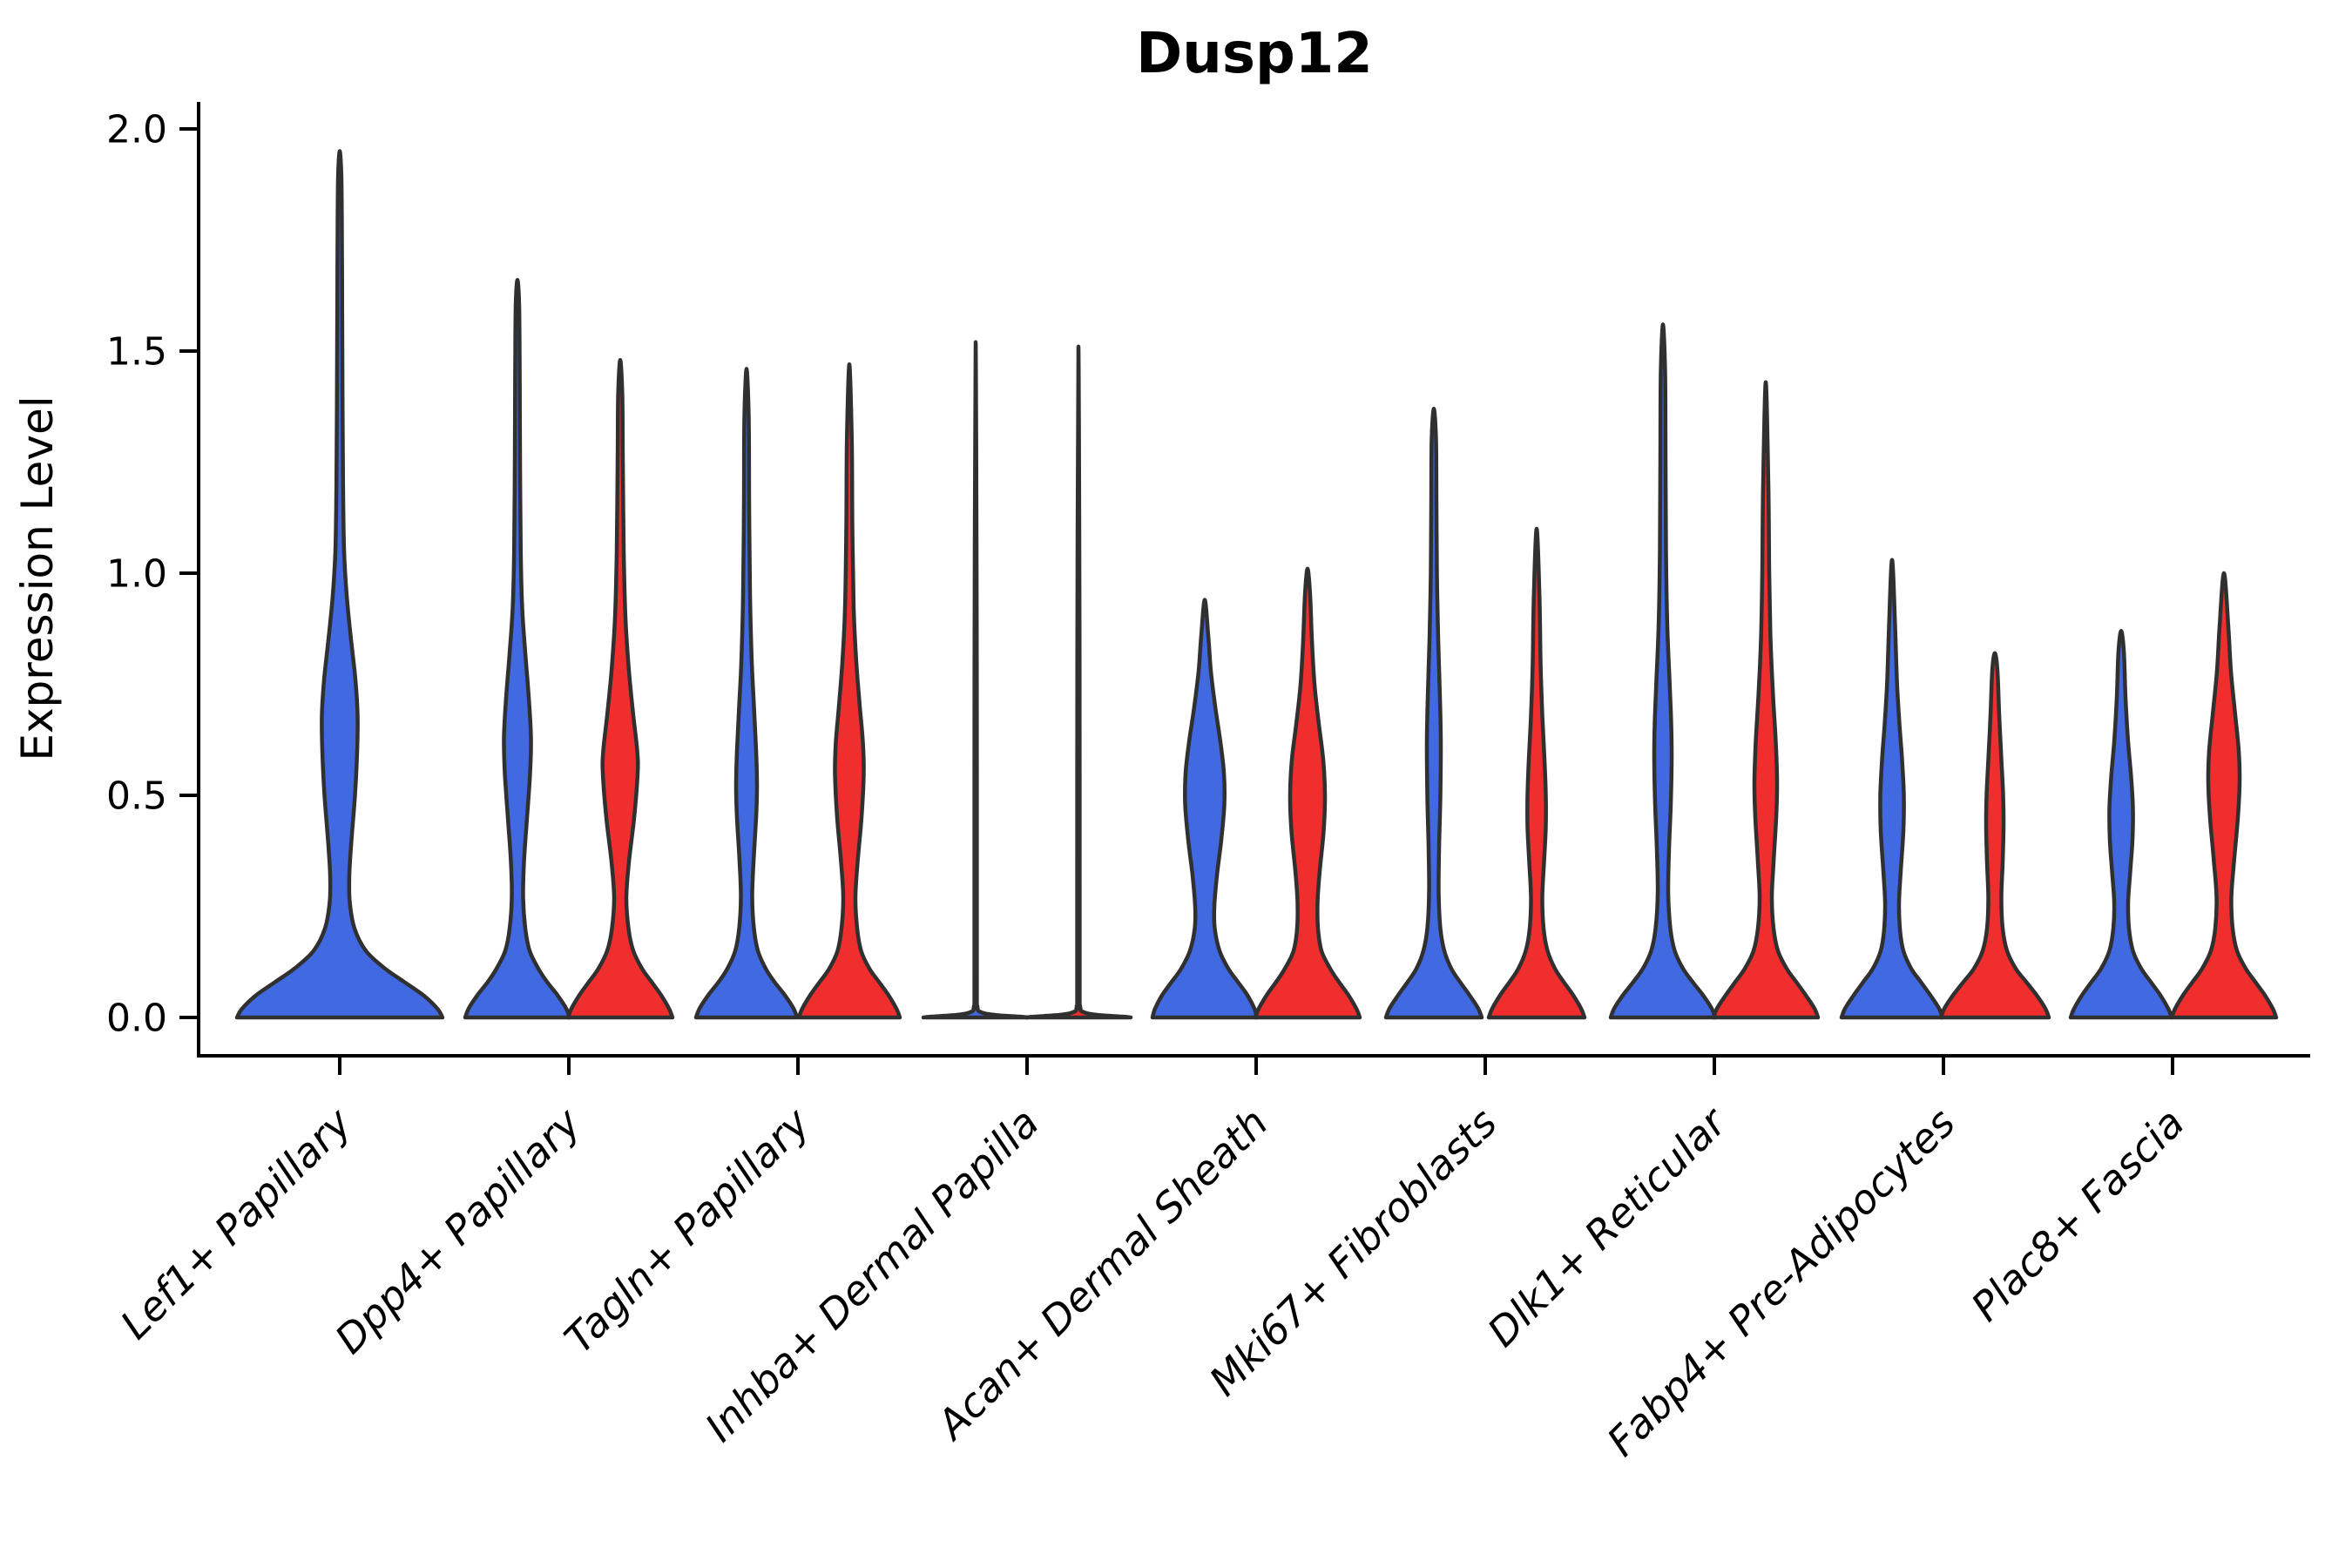  What do you see at coordinates (1663, 671) in the screenshot?
I see `violin-blue-cat6` at bounding box center [1663, 671].